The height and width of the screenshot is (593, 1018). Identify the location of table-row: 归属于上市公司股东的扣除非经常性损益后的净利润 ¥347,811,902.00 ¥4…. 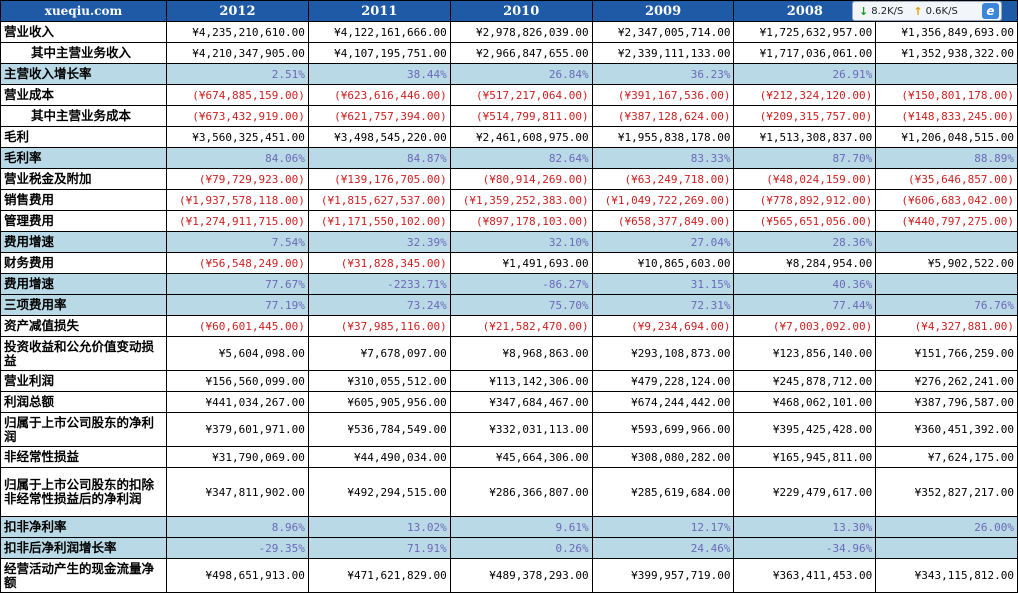
(509, 492).